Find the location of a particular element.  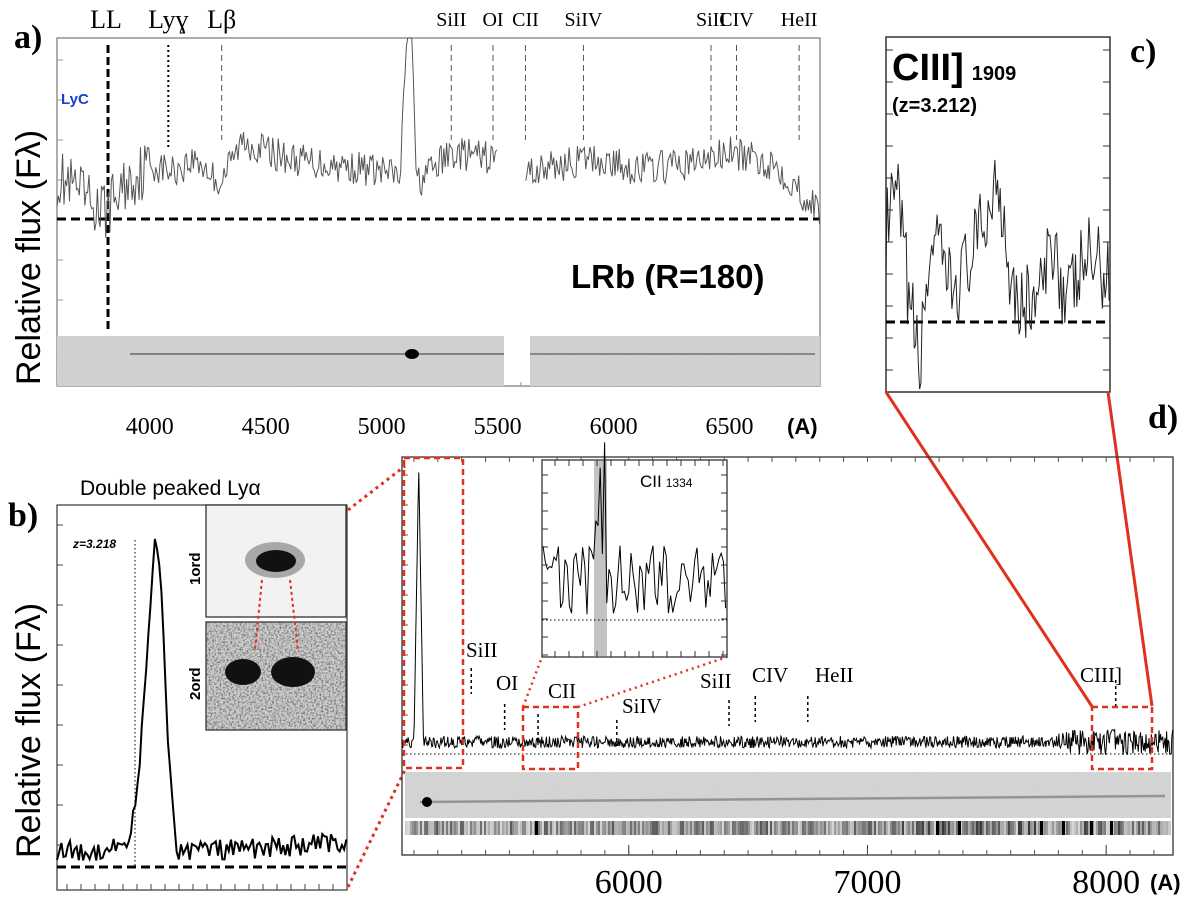

panel-label-a: a) is located at coordinates (28, 37).